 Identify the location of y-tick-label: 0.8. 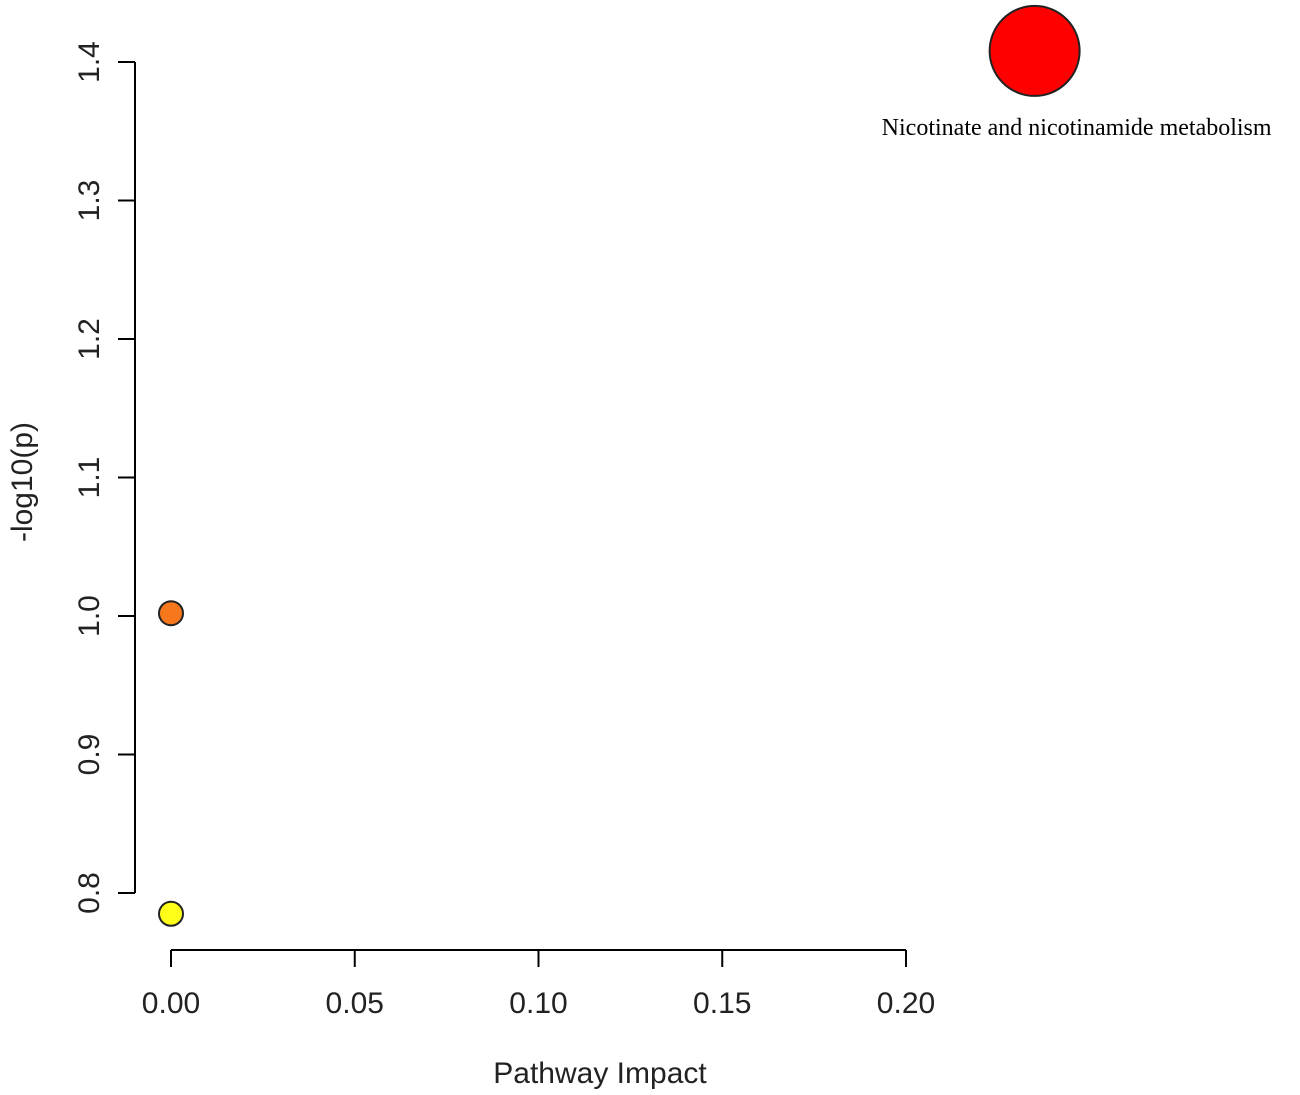
(89, 893).